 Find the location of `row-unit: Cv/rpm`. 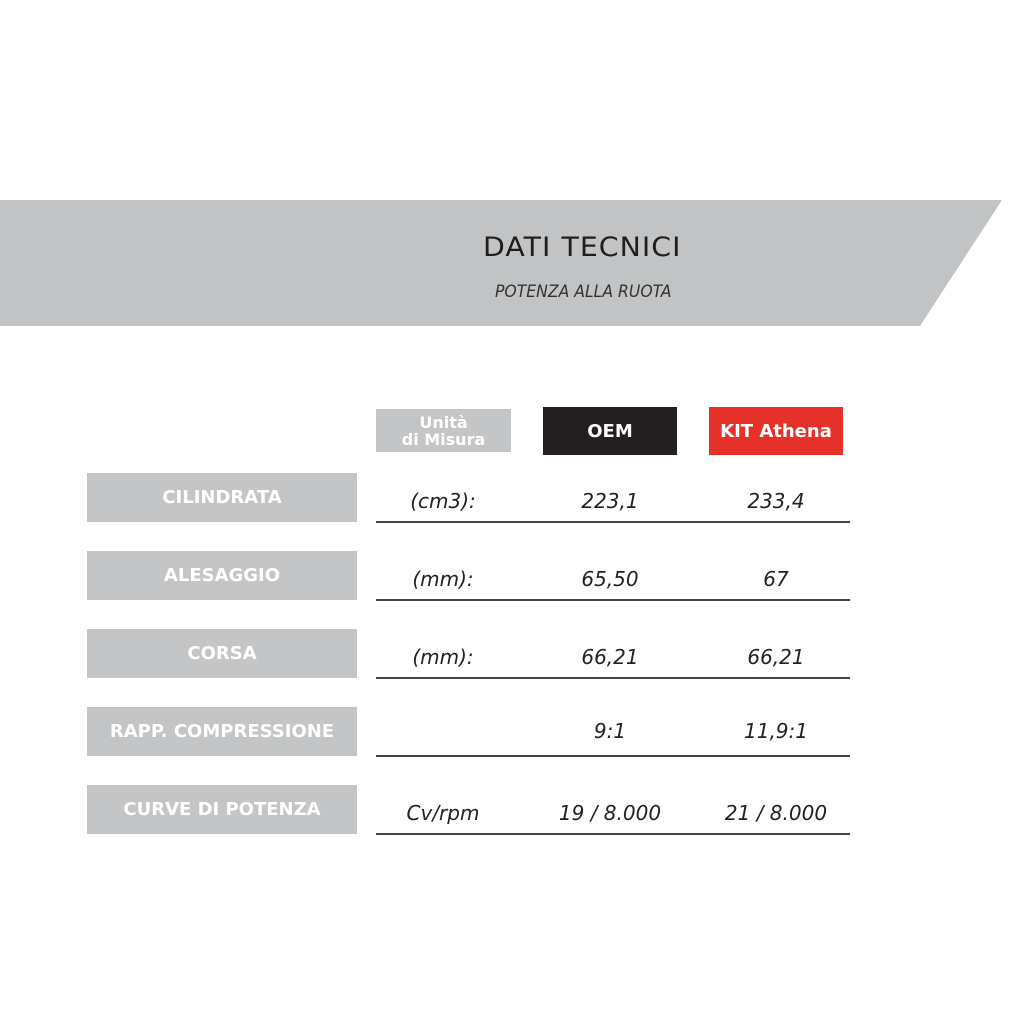

row-unit: Cv/rpm is located at coordinates (443, 813).